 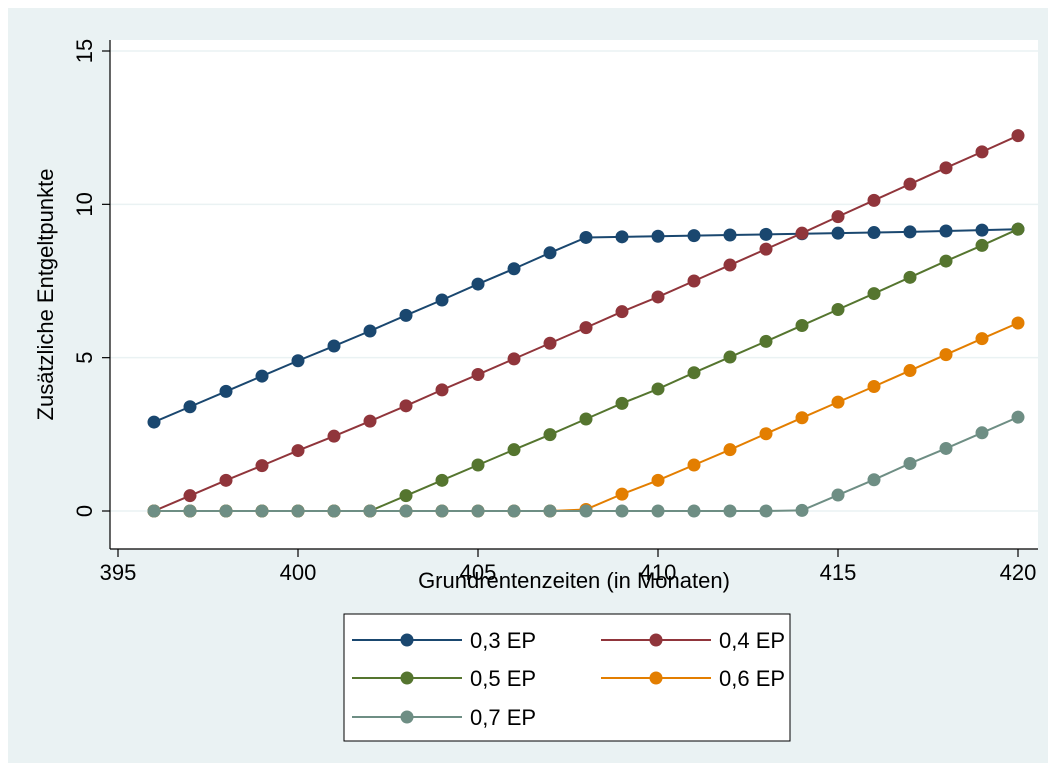 What do you see at coordinates (1018, 572) in the screenshot?
I see `x-tick-label: 420` at bounding box center [1018, 572].